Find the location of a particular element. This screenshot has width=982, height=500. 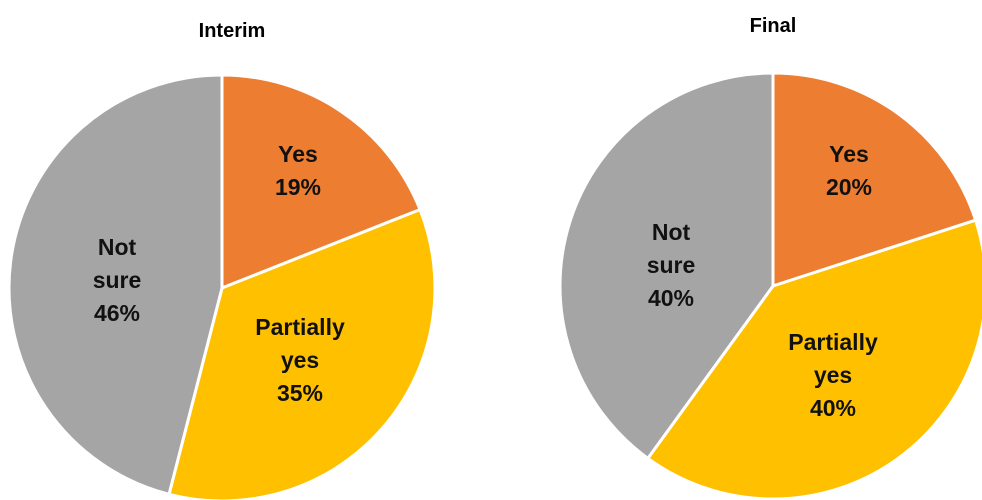

label-partially-yes: Partially yes 35% is located at coordinates (300, 360).